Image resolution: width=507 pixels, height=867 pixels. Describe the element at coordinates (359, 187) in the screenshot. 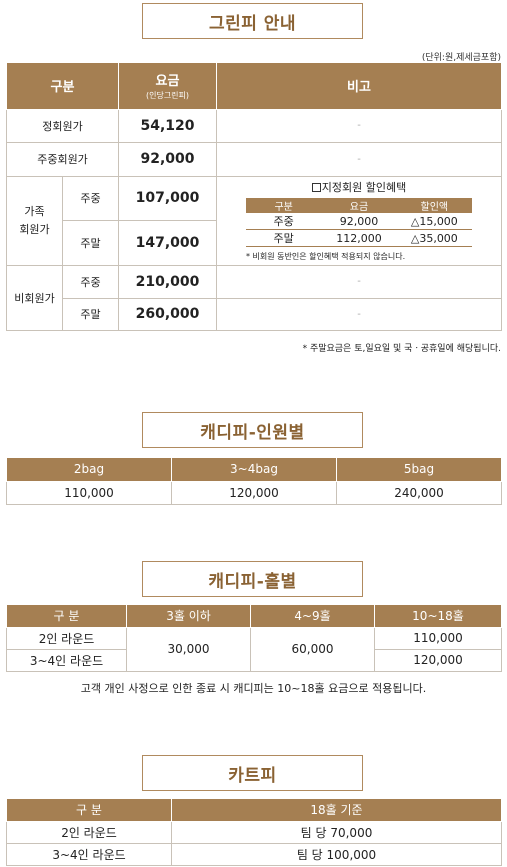

I see `discount-title: 지정회원 할인혜택` at that location.